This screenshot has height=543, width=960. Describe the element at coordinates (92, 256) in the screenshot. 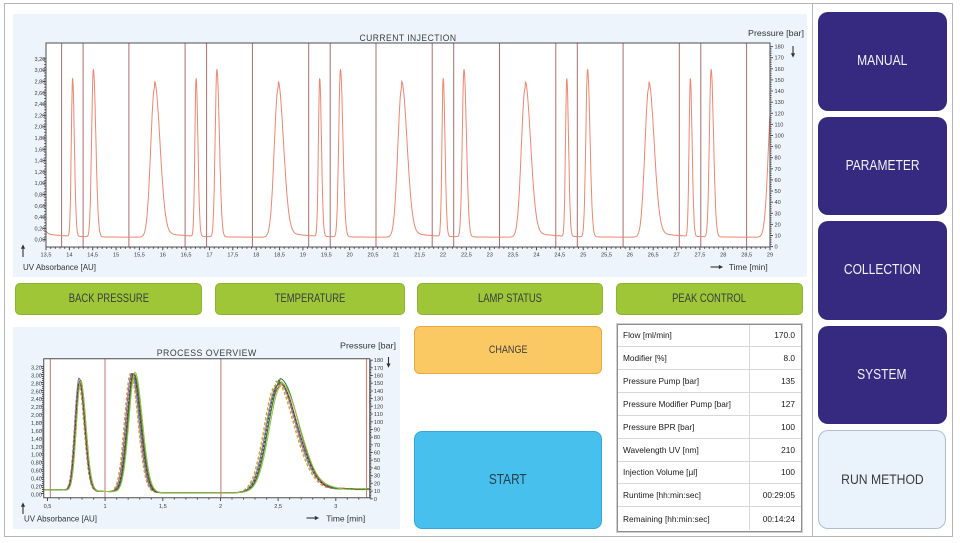

I see `svg-text: 14,5` at that location.